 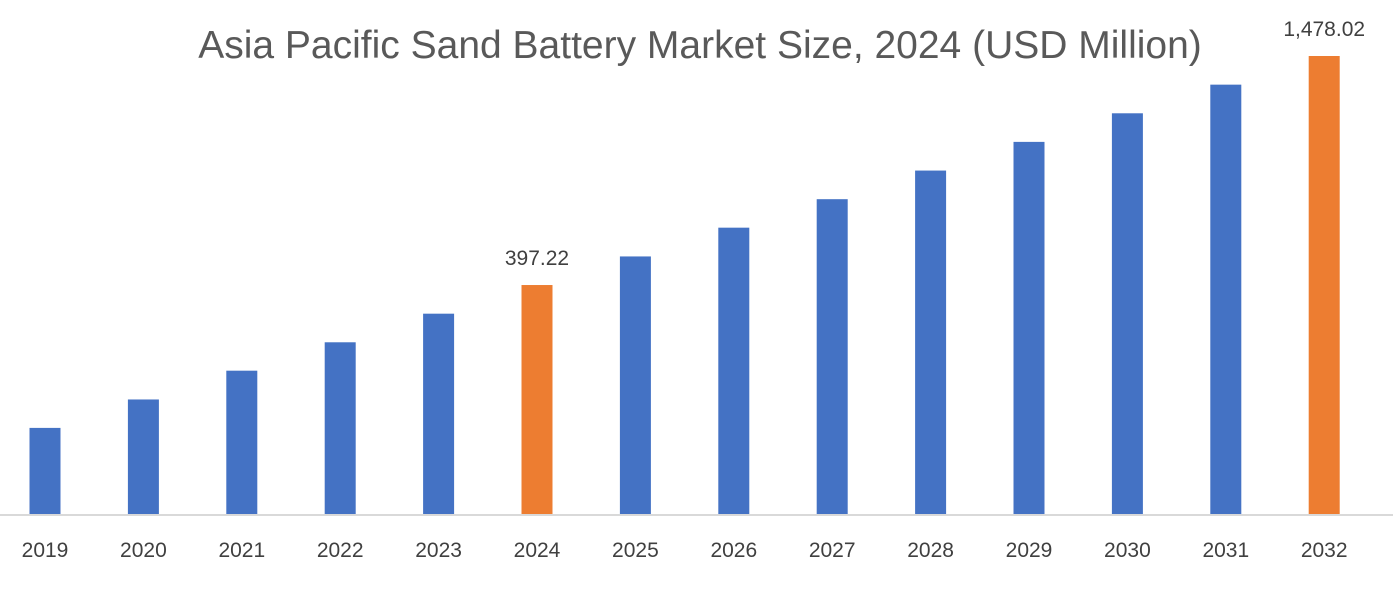 What do you see at coordinates (45, 470) in the screenshot?
I see `bar-2019` at bounding box center [45, 470].